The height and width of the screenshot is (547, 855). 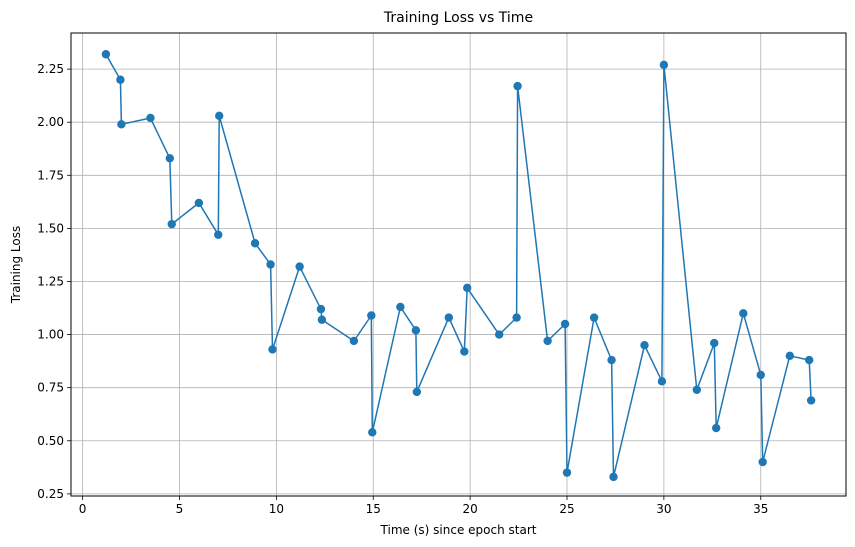 I want to click on x-tick-label: 0, so click(x=83, y=509).